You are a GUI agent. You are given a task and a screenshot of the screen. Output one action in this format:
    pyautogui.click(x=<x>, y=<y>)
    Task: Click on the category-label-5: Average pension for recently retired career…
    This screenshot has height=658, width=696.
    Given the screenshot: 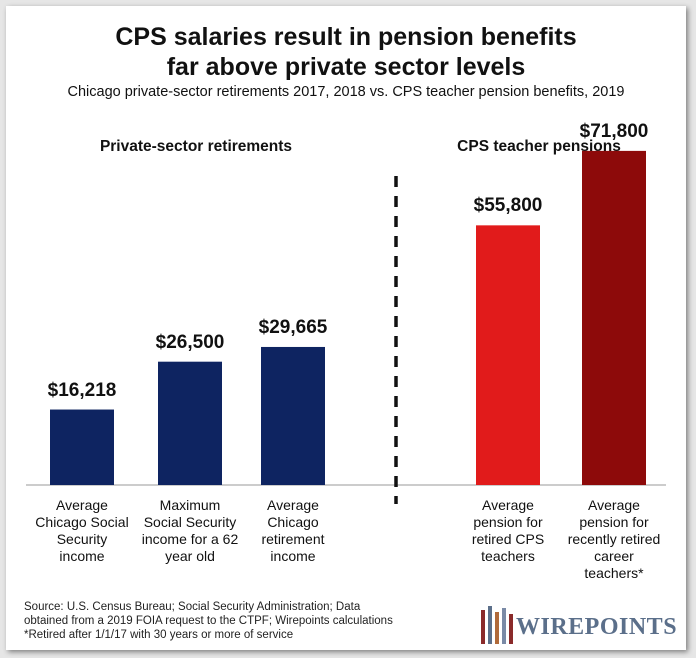 What is the action you would take?
    pyautogui.click(x=614, y=539)
    